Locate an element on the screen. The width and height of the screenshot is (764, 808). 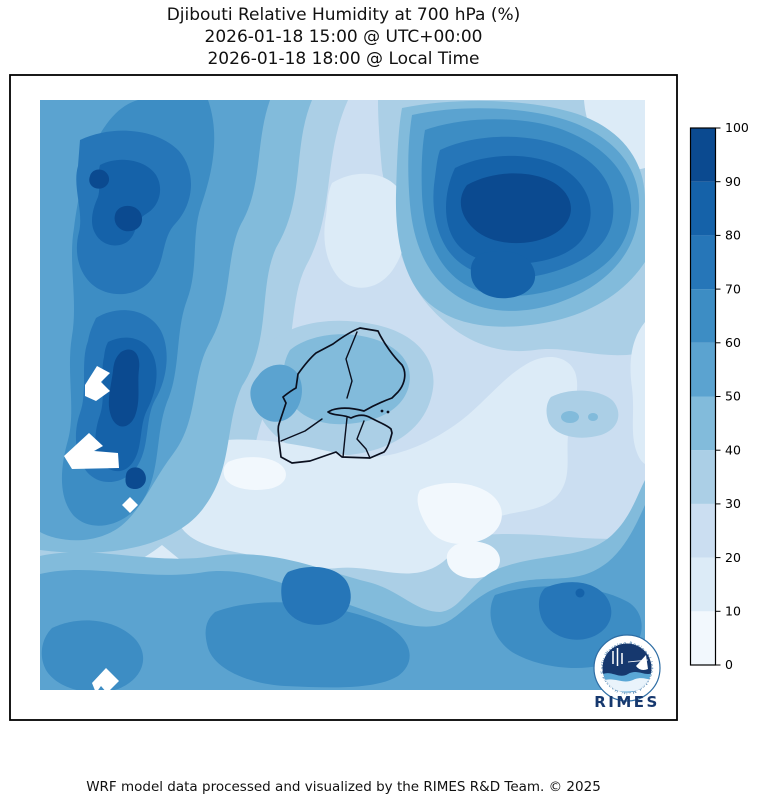
logo-horizon-line is located at coordinates (638, 661).